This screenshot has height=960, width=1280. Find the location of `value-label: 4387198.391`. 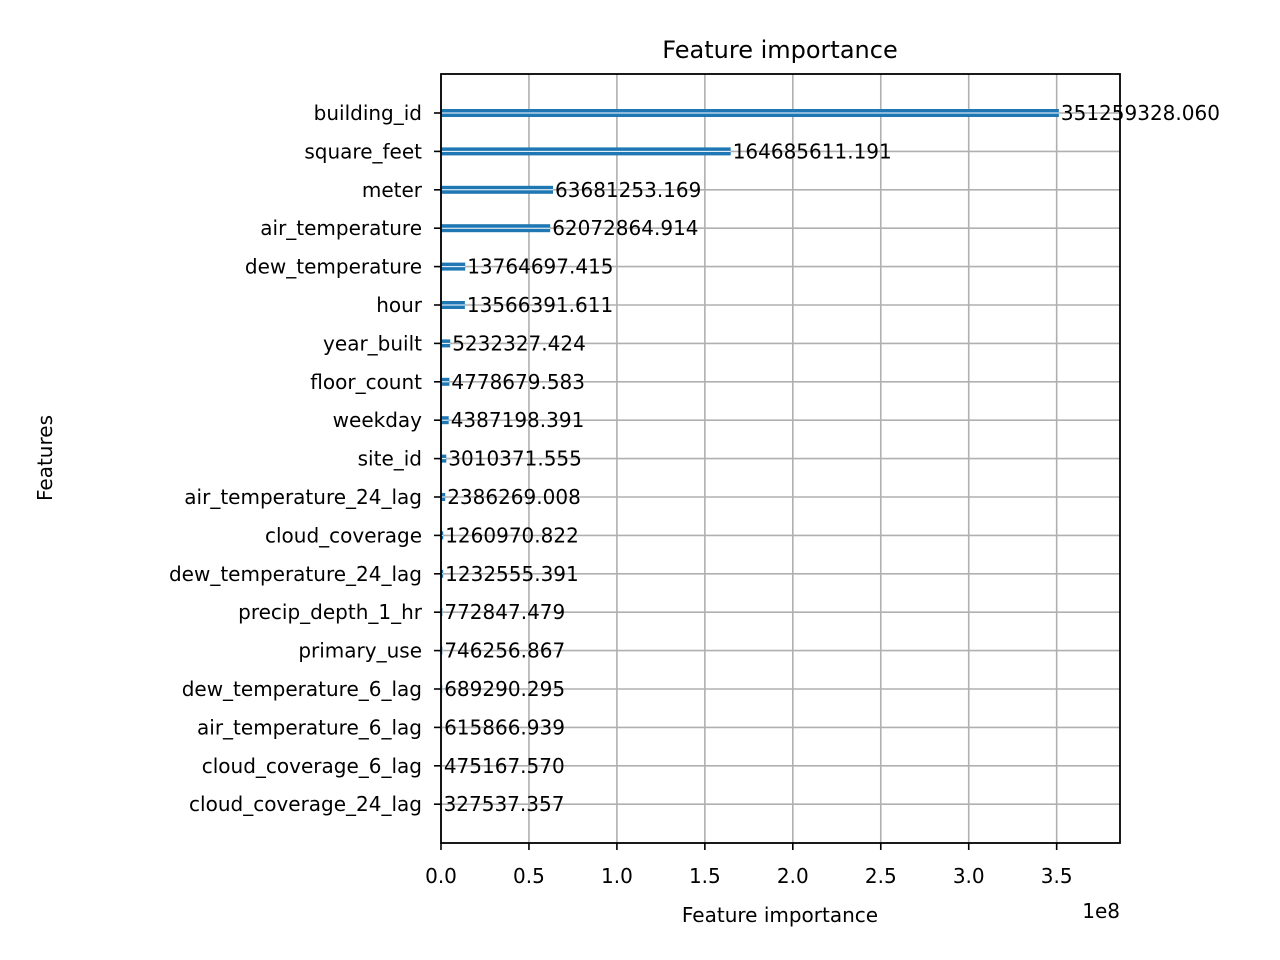

value-label: 4387198.391 is located at coordinates (518, 420).